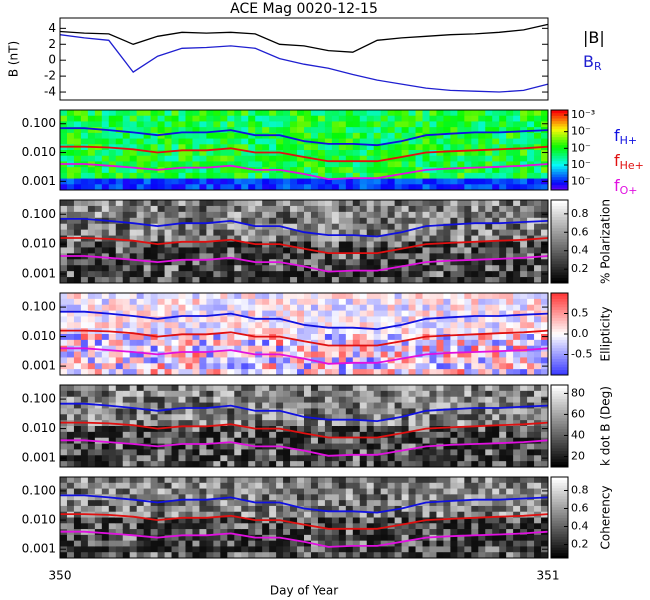 The width and height of the screenshot is (650, 600). What do you see at coordinates (583, 114) in the screenshot?
I see `colorbar-tick-label: 10⁻³` at bounding box center [583, 114].